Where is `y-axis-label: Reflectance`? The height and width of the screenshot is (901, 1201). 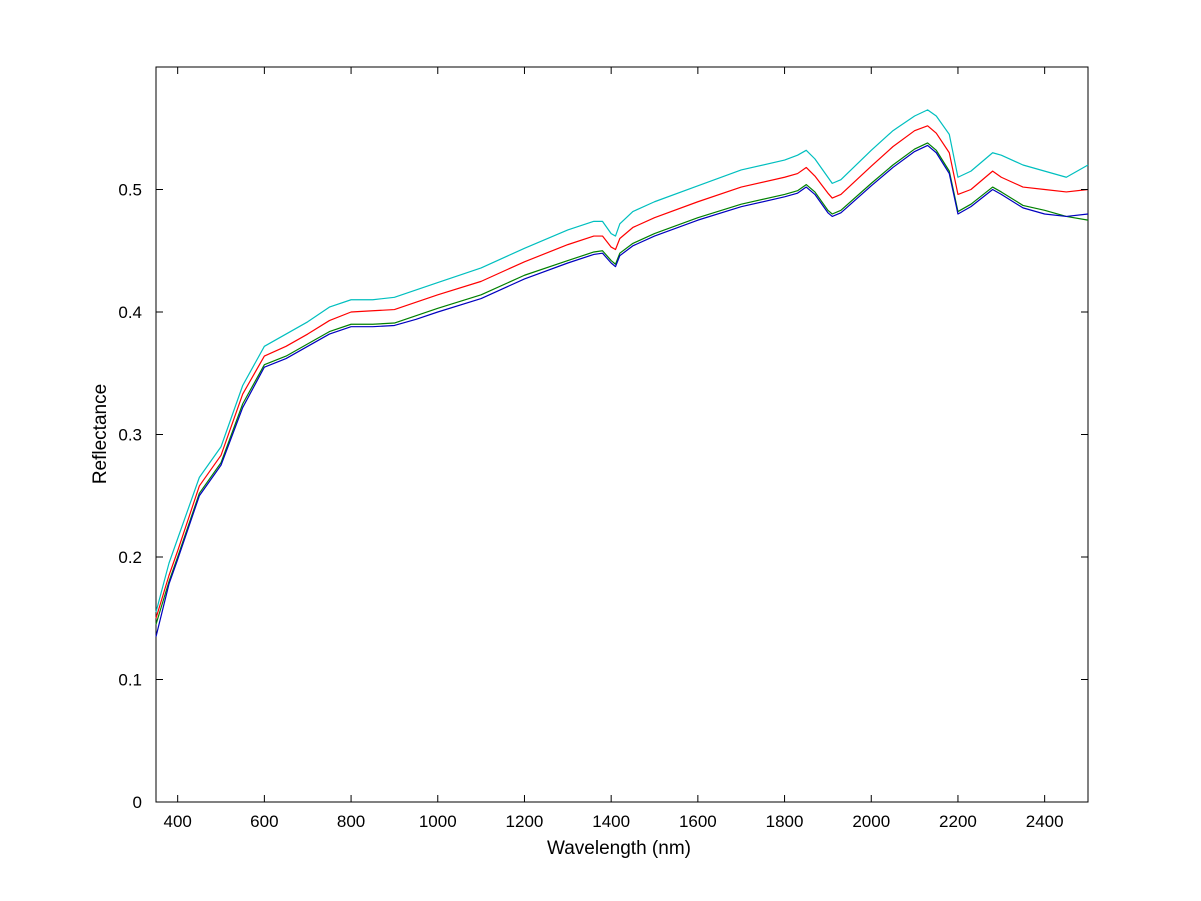
y-axis-label: Reflectance is located at coordinates (100, 434).